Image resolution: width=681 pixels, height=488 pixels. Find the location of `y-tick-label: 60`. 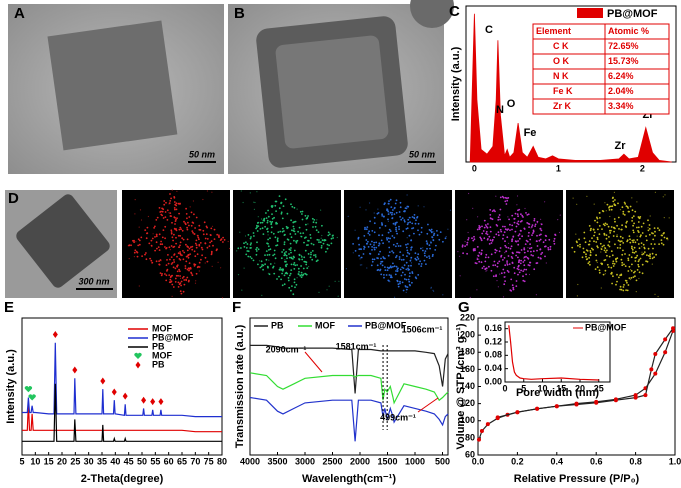

y-tick-label: 60 is located at coordinates (470, 454).